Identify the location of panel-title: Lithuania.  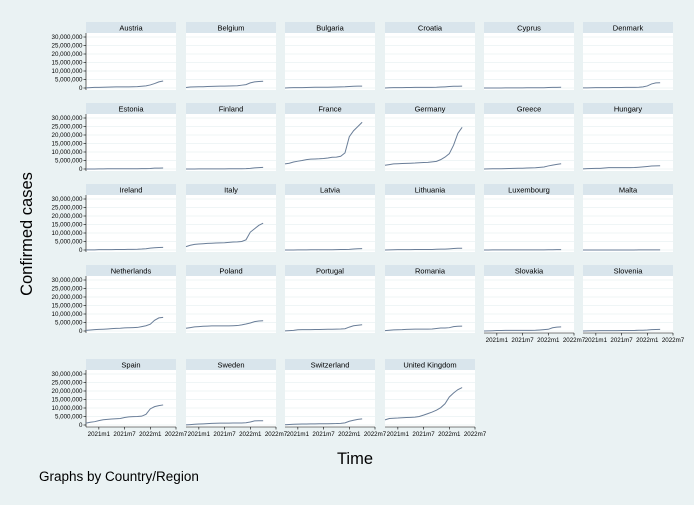
(430, 189).